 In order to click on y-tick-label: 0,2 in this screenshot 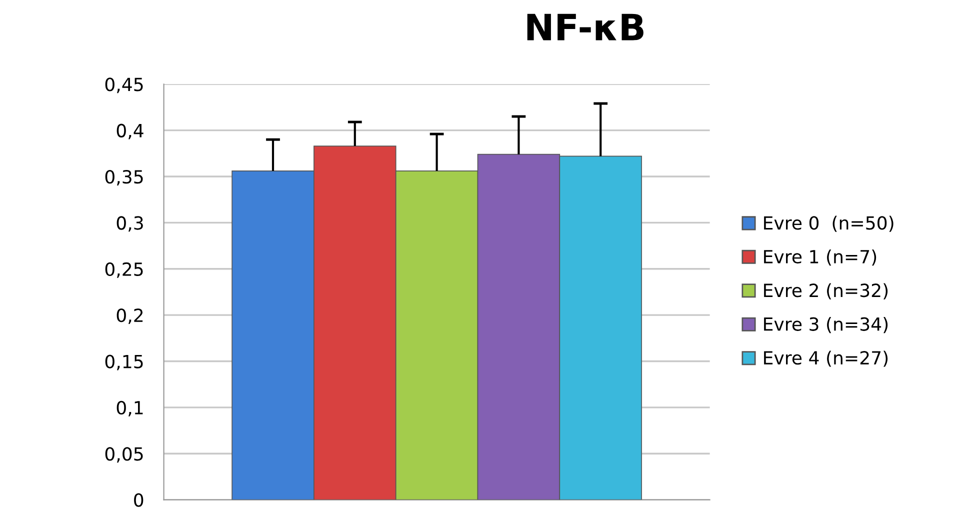, I will do `click(129, 316)`.